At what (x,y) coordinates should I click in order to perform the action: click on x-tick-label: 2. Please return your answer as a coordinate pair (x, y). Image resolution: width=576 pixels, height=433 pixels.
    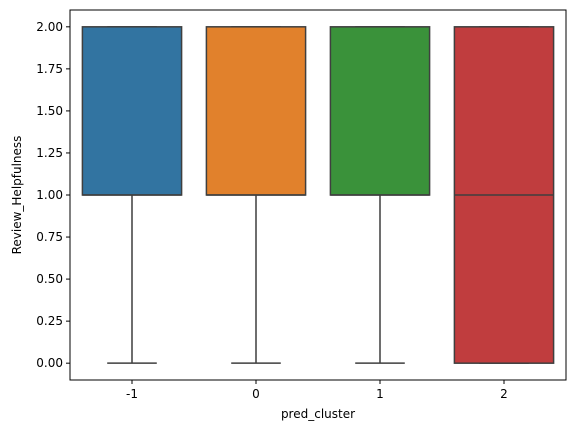
    Looking at the image, I should click on (504, 394).